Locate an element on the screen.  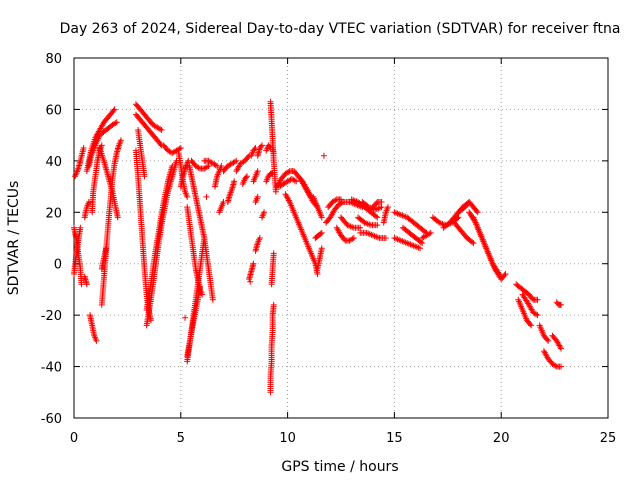
x-tick-label: 10 is located at coordinates (287, 438).